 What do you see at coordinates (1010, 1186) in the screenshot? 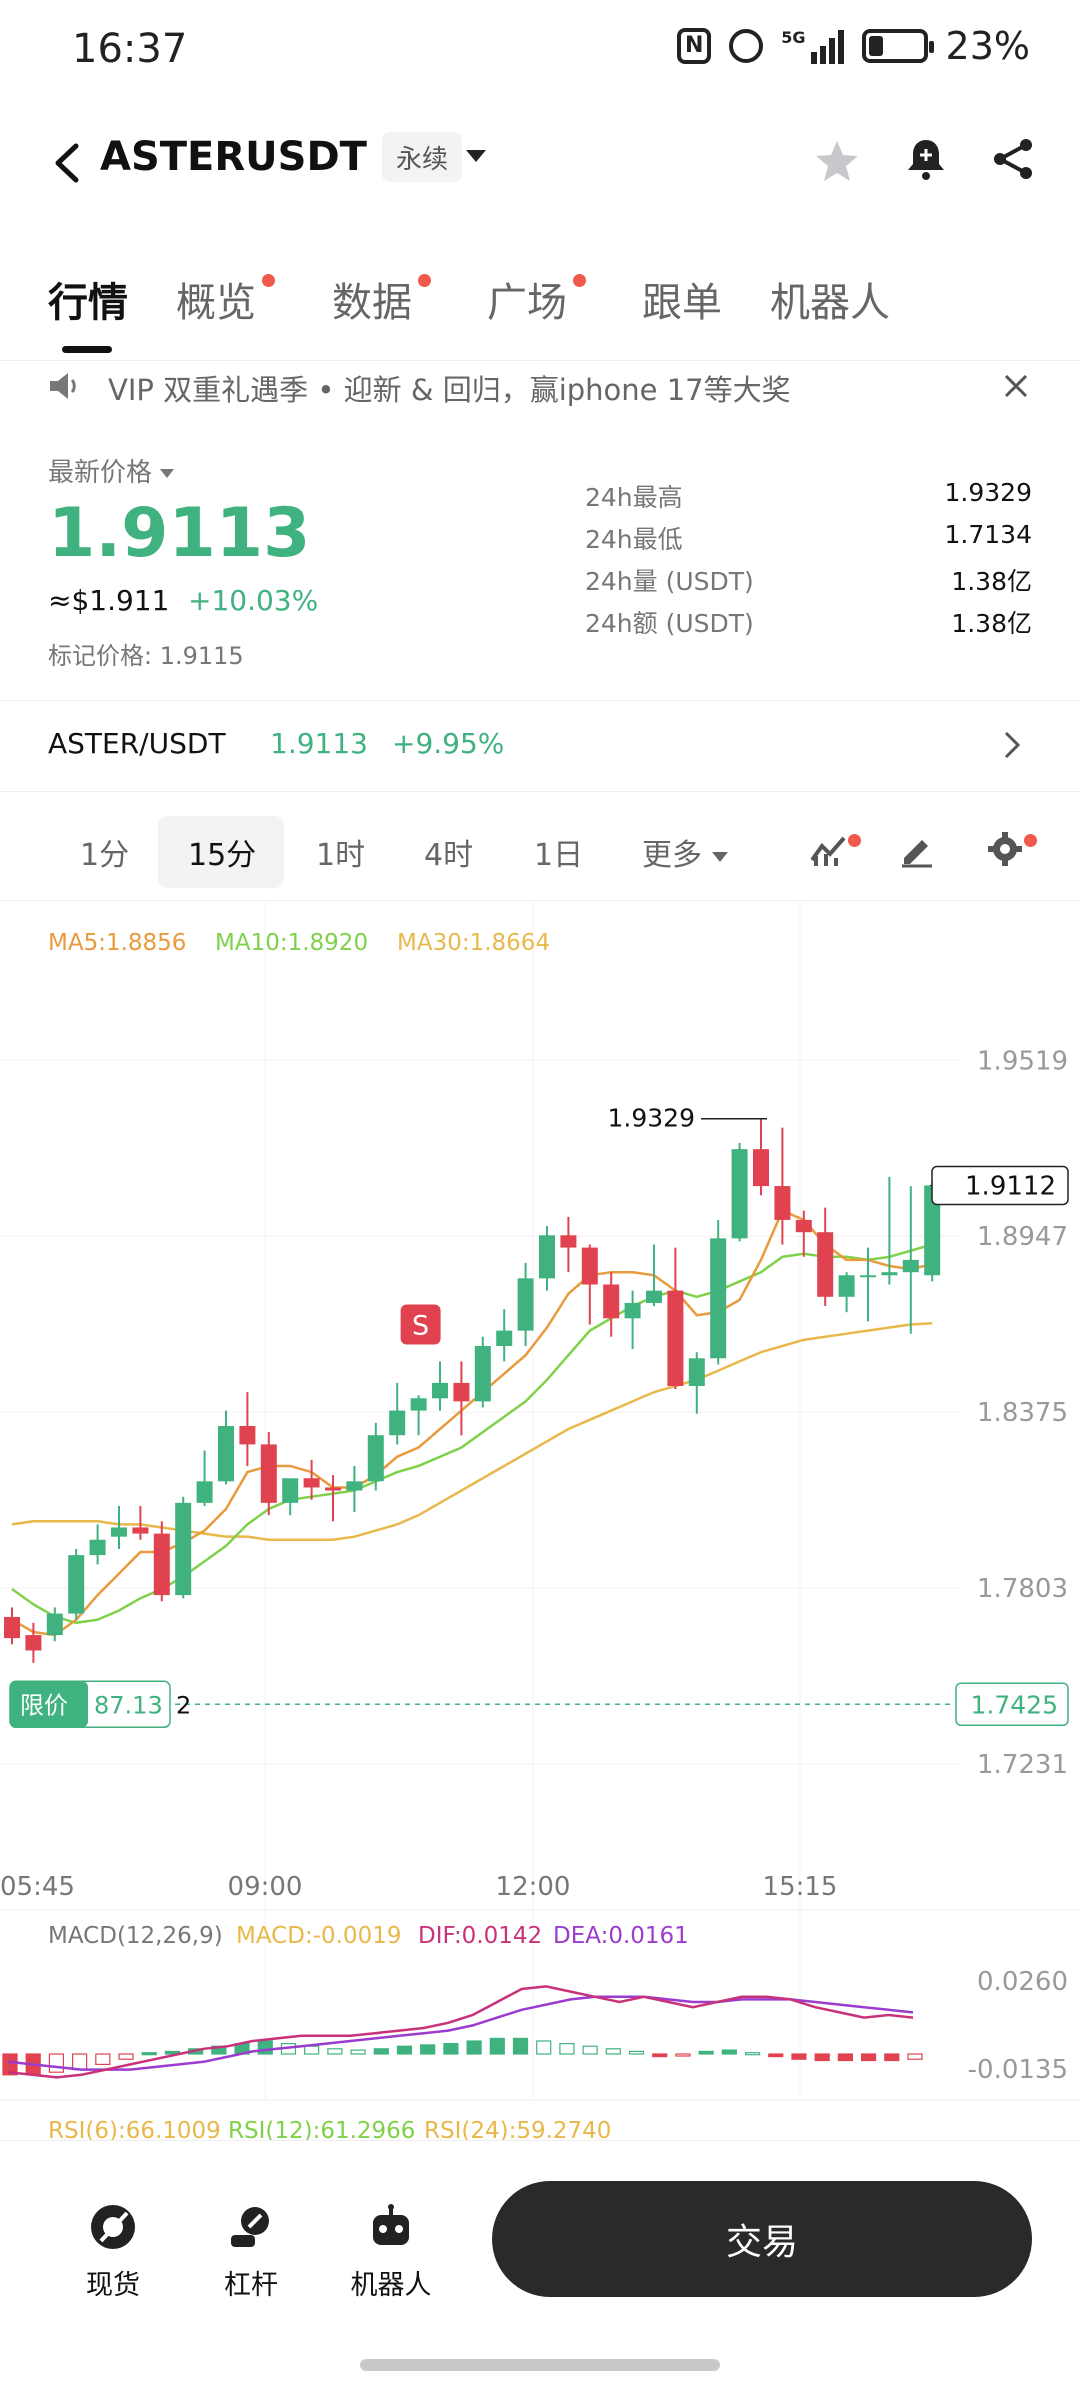
I see `current-price-text: 1.9112` at bounding box center [1010, 1186].